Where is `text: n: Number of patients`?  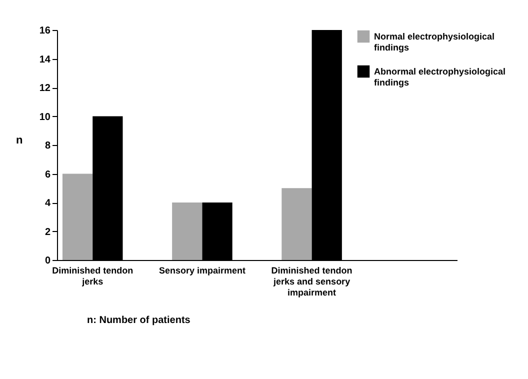 text: n: Number of patients is located at coordinates (139, 320).